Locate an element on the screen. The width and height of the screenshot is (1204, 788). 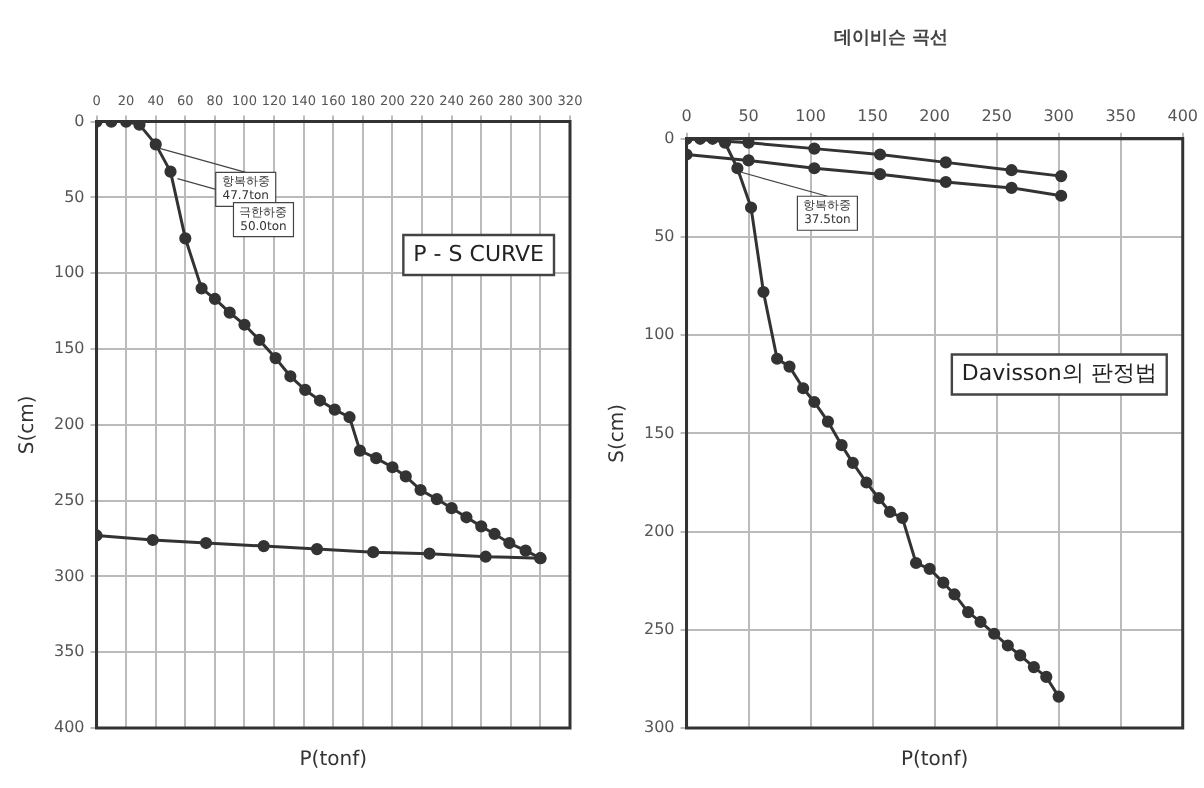
x-tick-label: 300 is located at coordinates (1058, 116).